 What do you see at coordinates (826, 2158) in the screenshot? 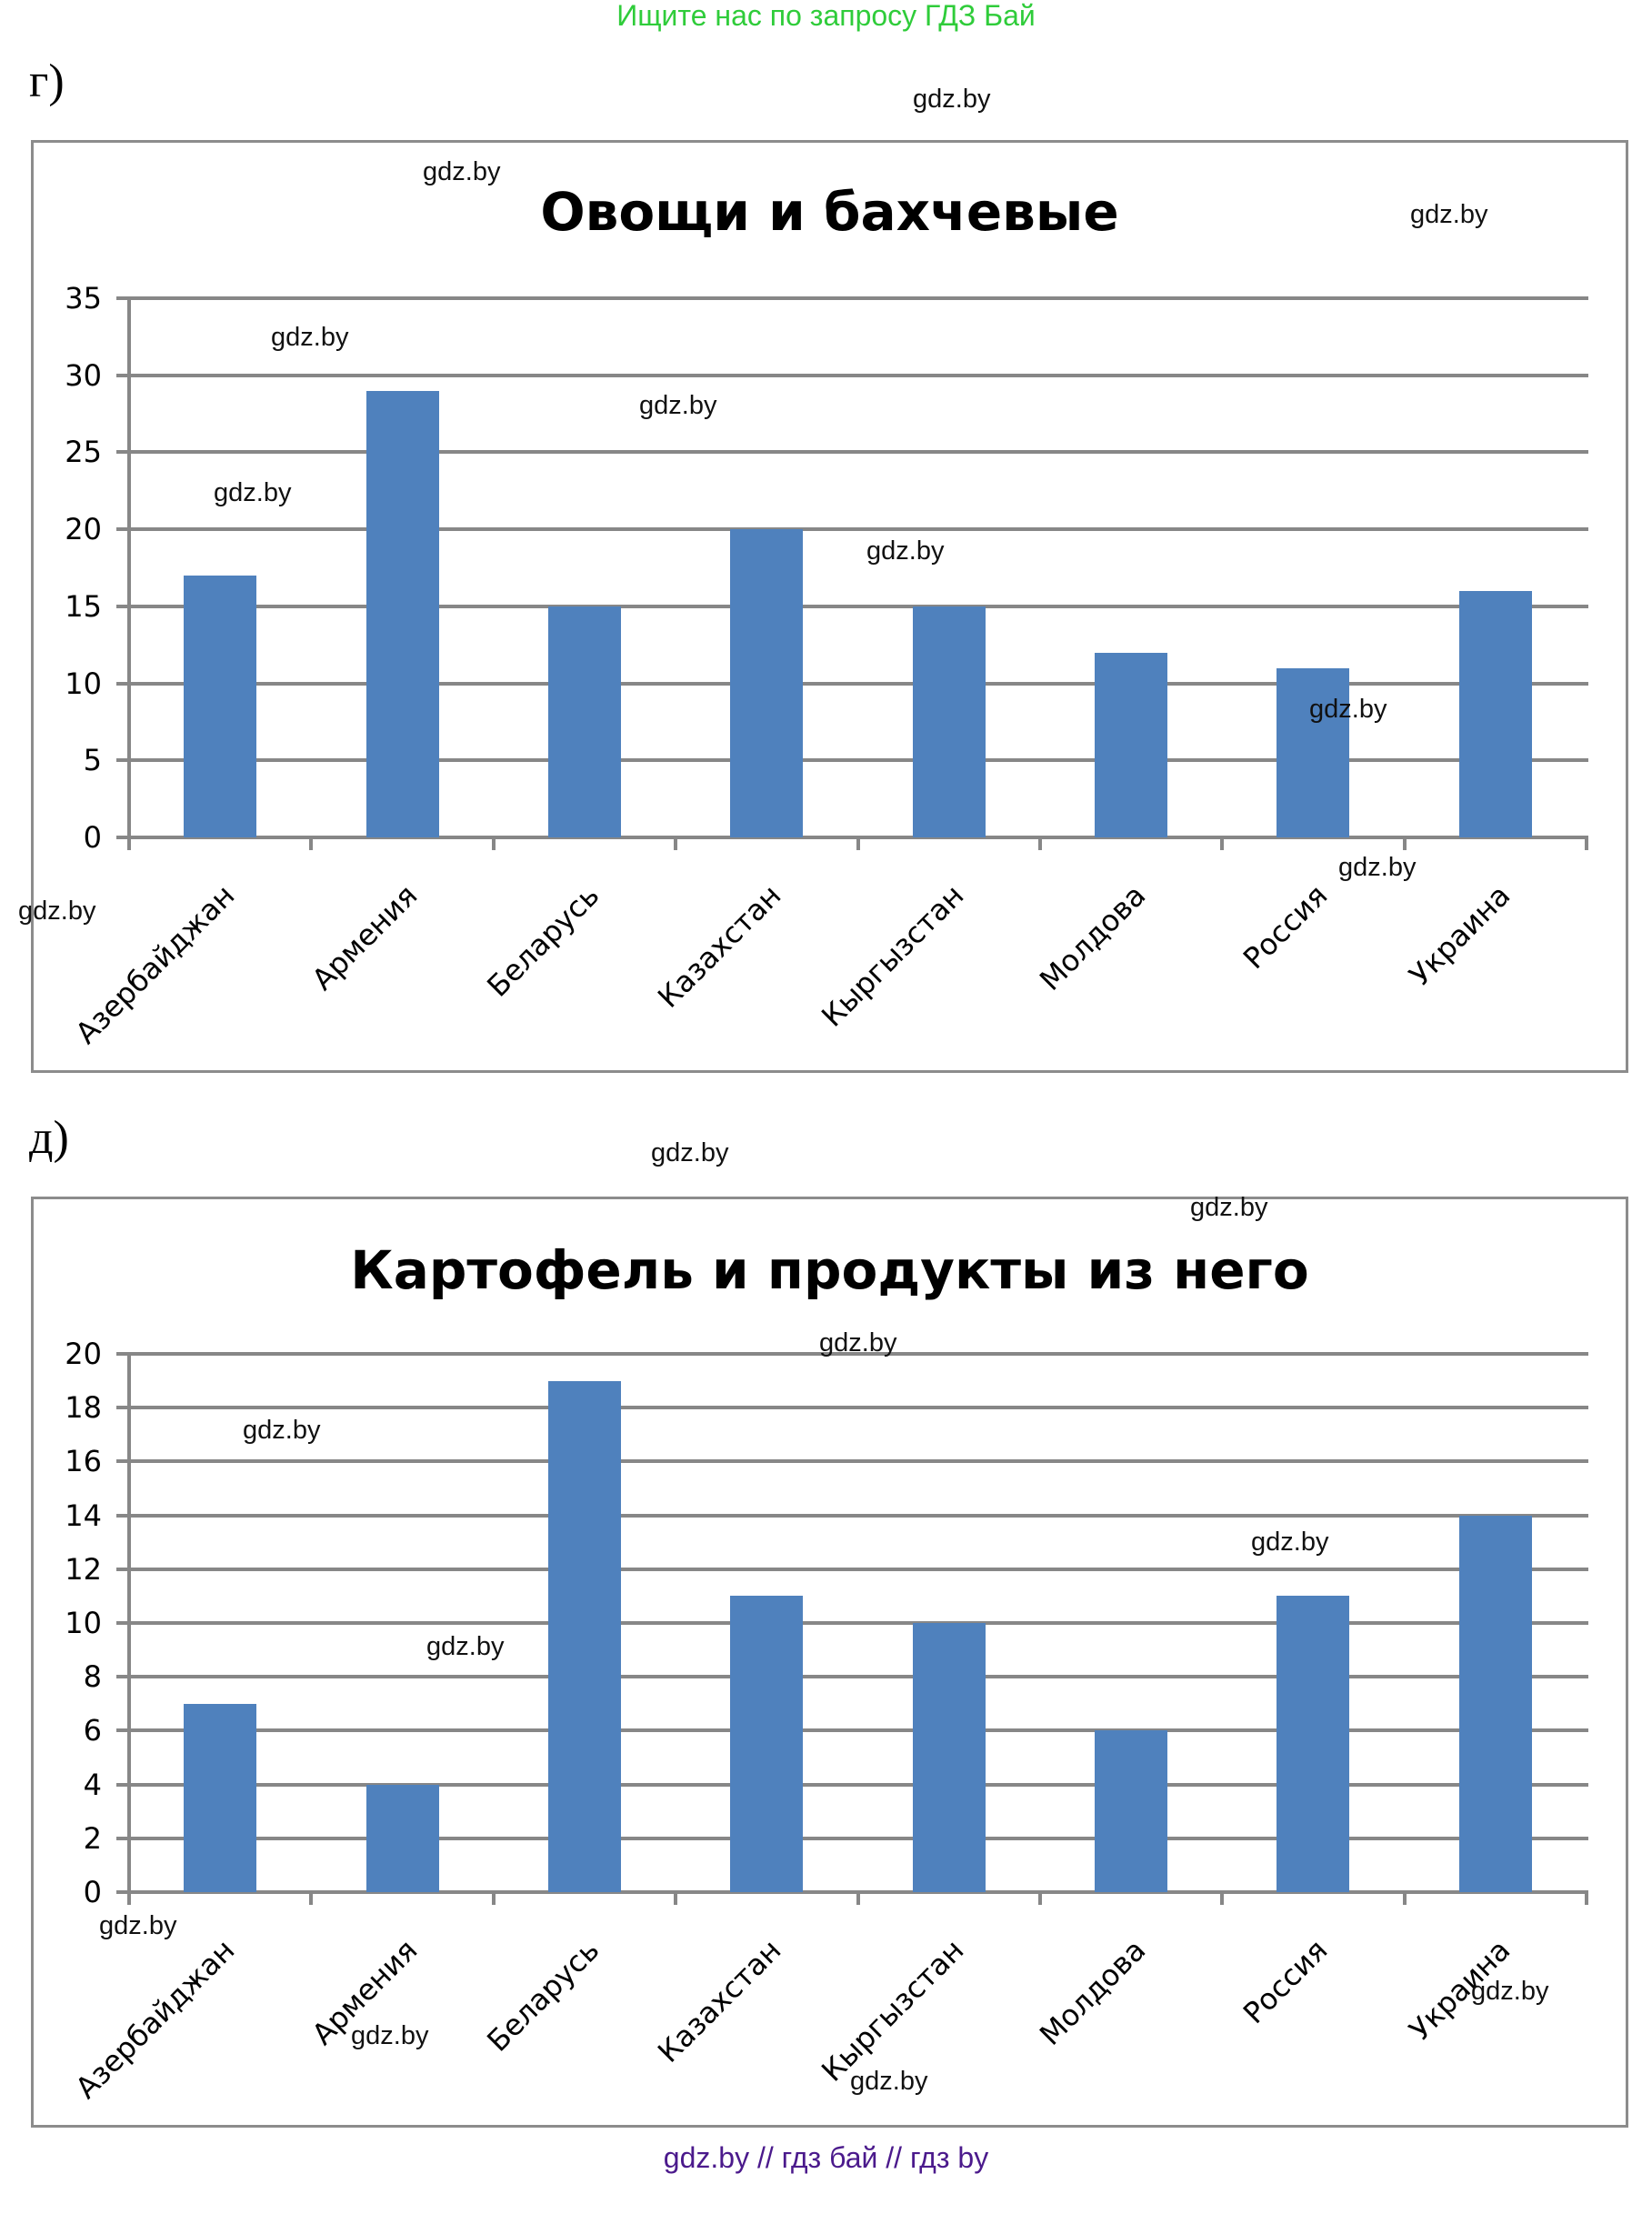
I see `footer-links: gdz.by // гдз бай // гдз by` at bounding box center [826, 2158].